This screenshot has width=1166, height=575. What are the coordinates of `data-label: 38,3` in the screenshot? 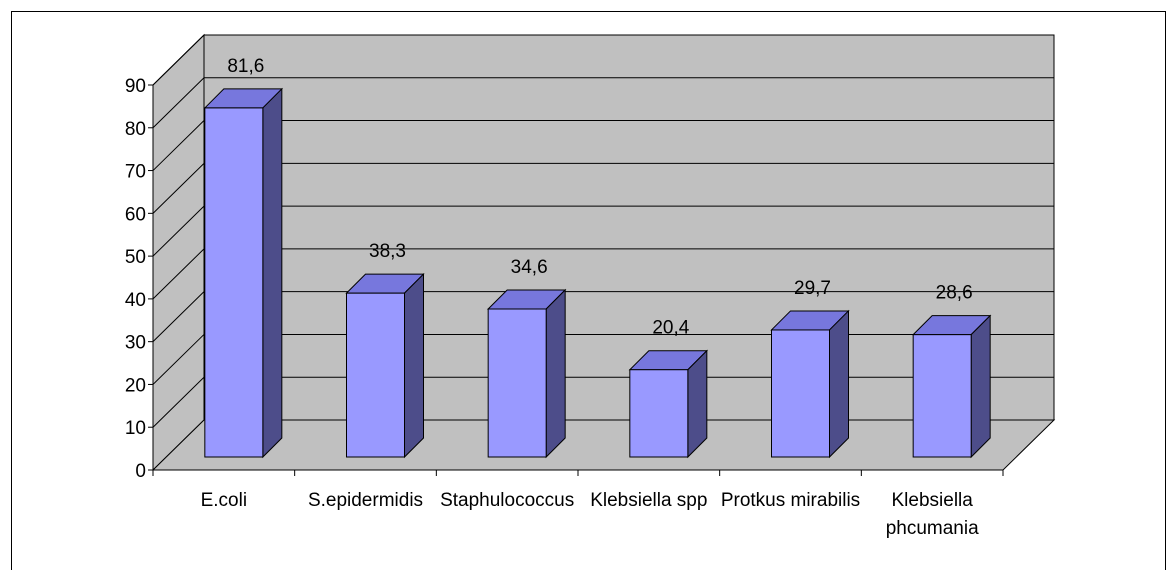 It's located at (387, 251).